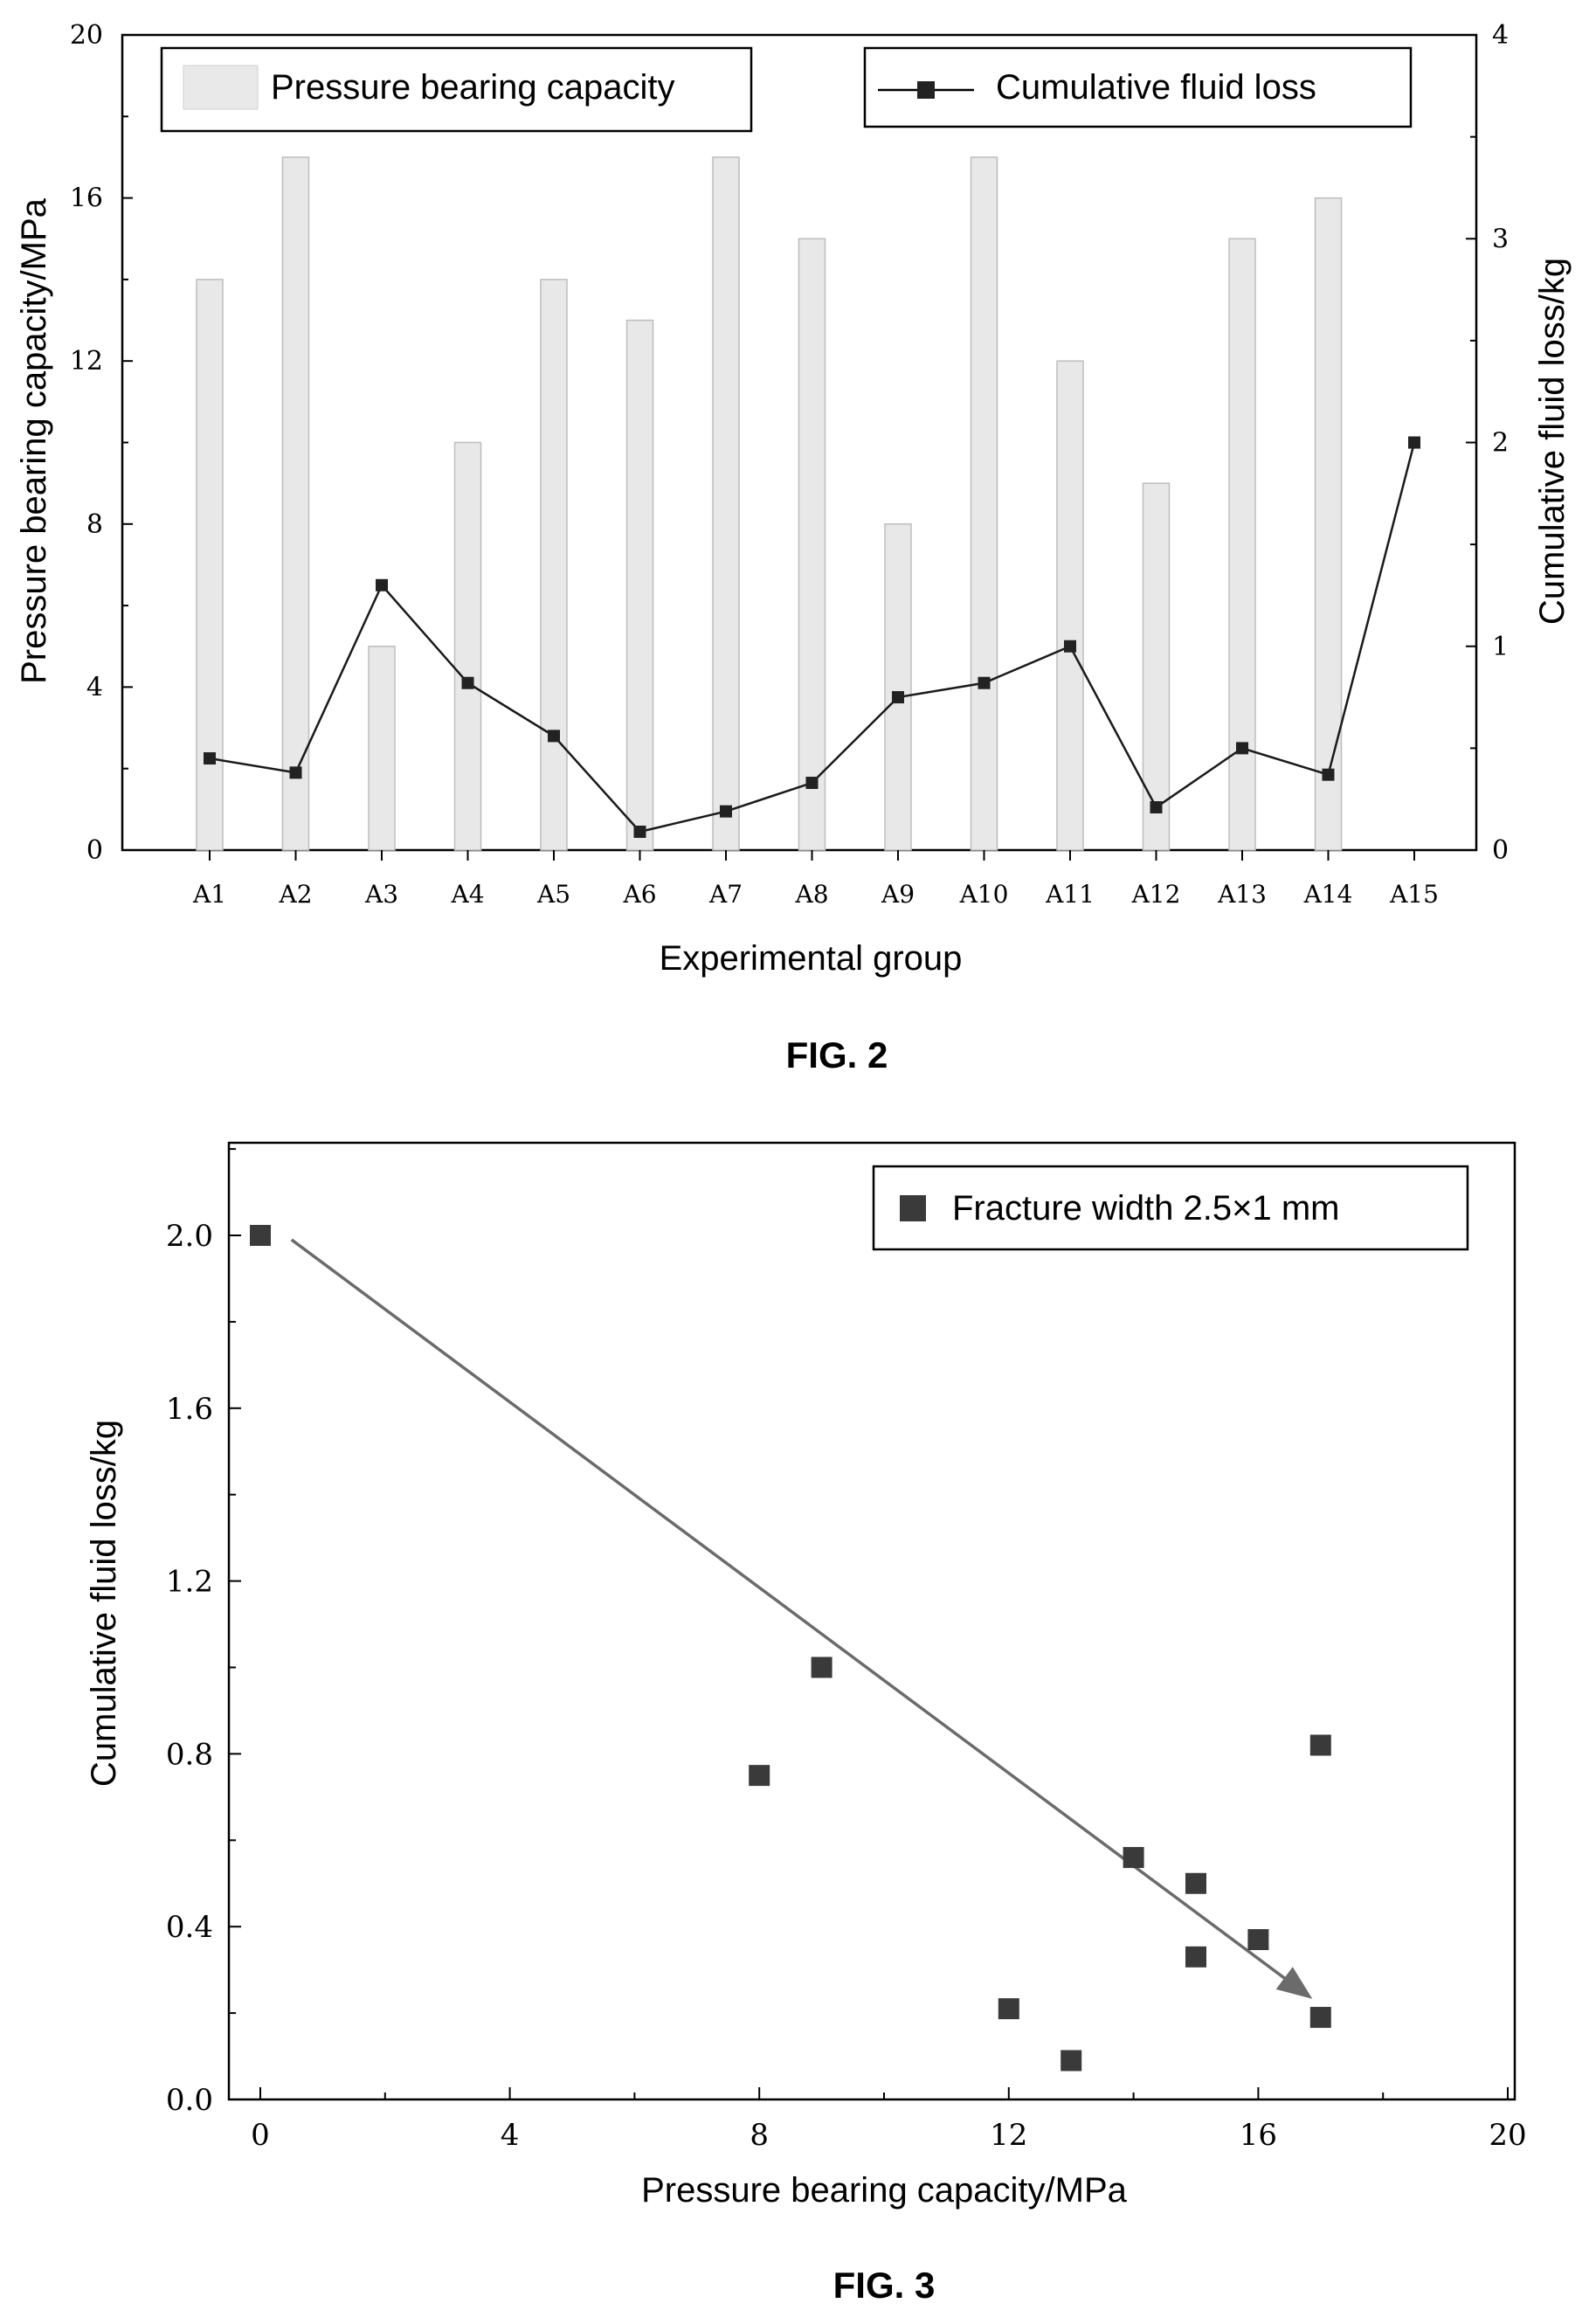 This screenshot has width=1589, height=2324. I want to click on fig2-y2-tick-label: 2, so click(1501, 443).